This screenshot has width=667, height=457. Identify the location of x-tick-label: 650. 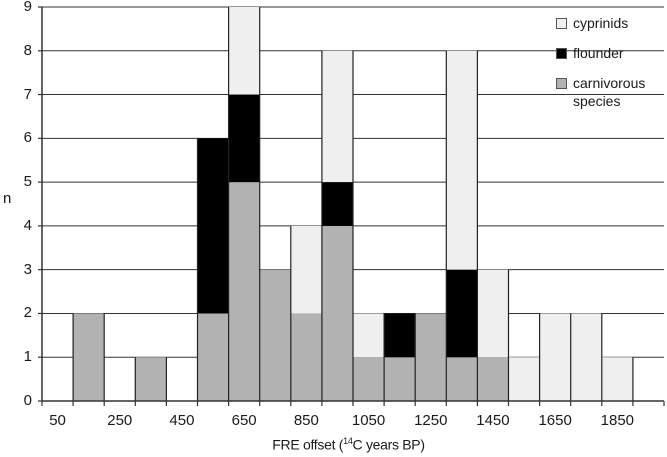
(244, 420).